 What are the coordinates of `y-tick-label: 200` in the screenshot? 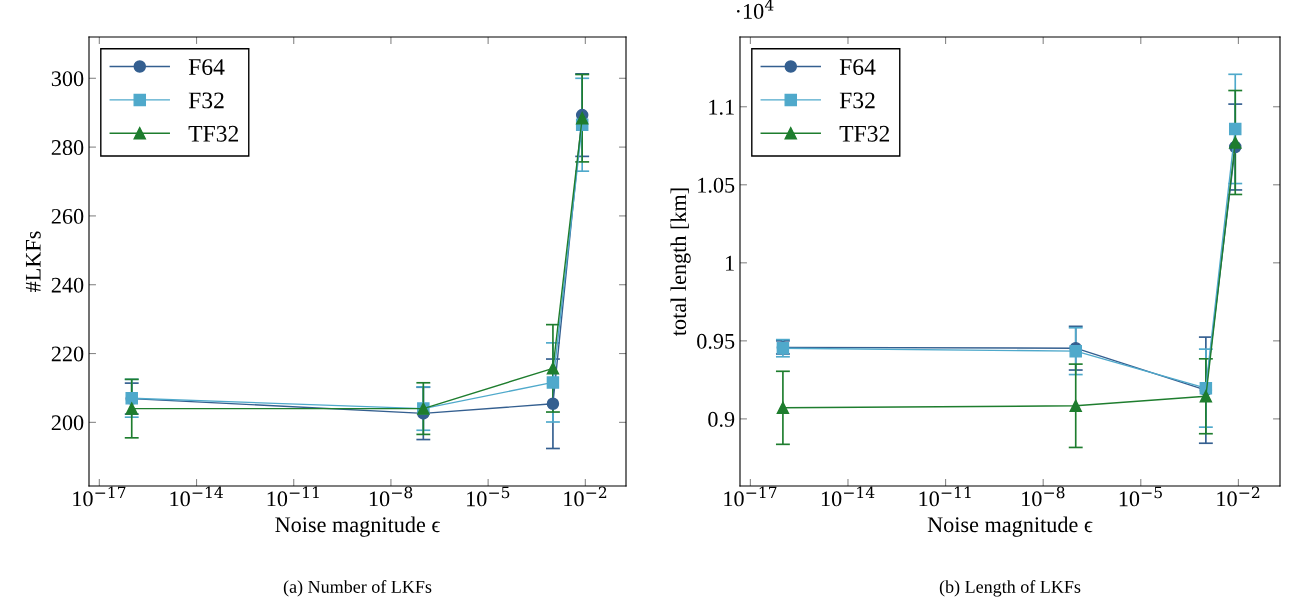 It's located at (67, 423).